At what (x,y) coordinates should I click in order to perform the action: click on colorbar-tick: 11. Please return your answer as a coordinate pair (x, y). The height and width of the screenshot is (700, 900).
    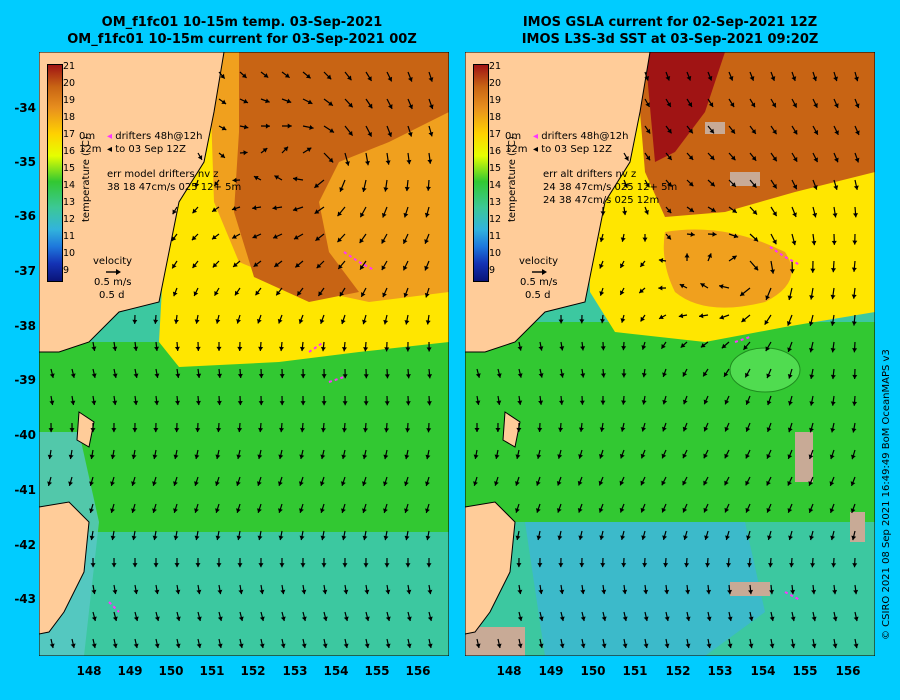
    Looking at the image, I should click on (69, 236).